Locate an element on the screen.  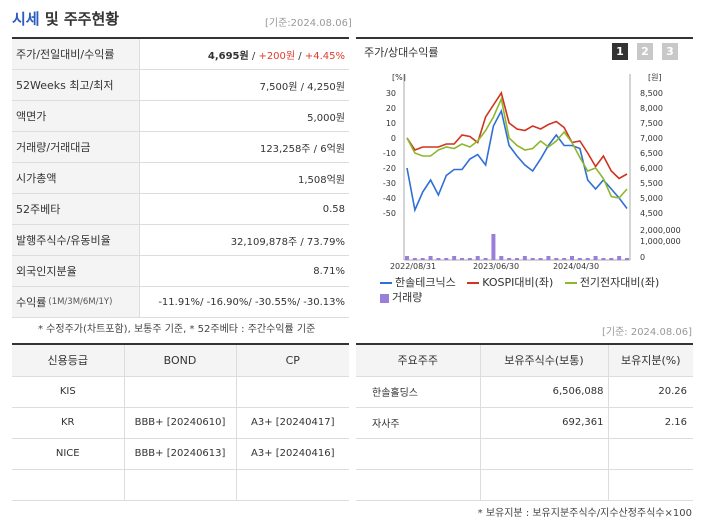
right-tick: 6,000 is located at coordinates (651, 168).